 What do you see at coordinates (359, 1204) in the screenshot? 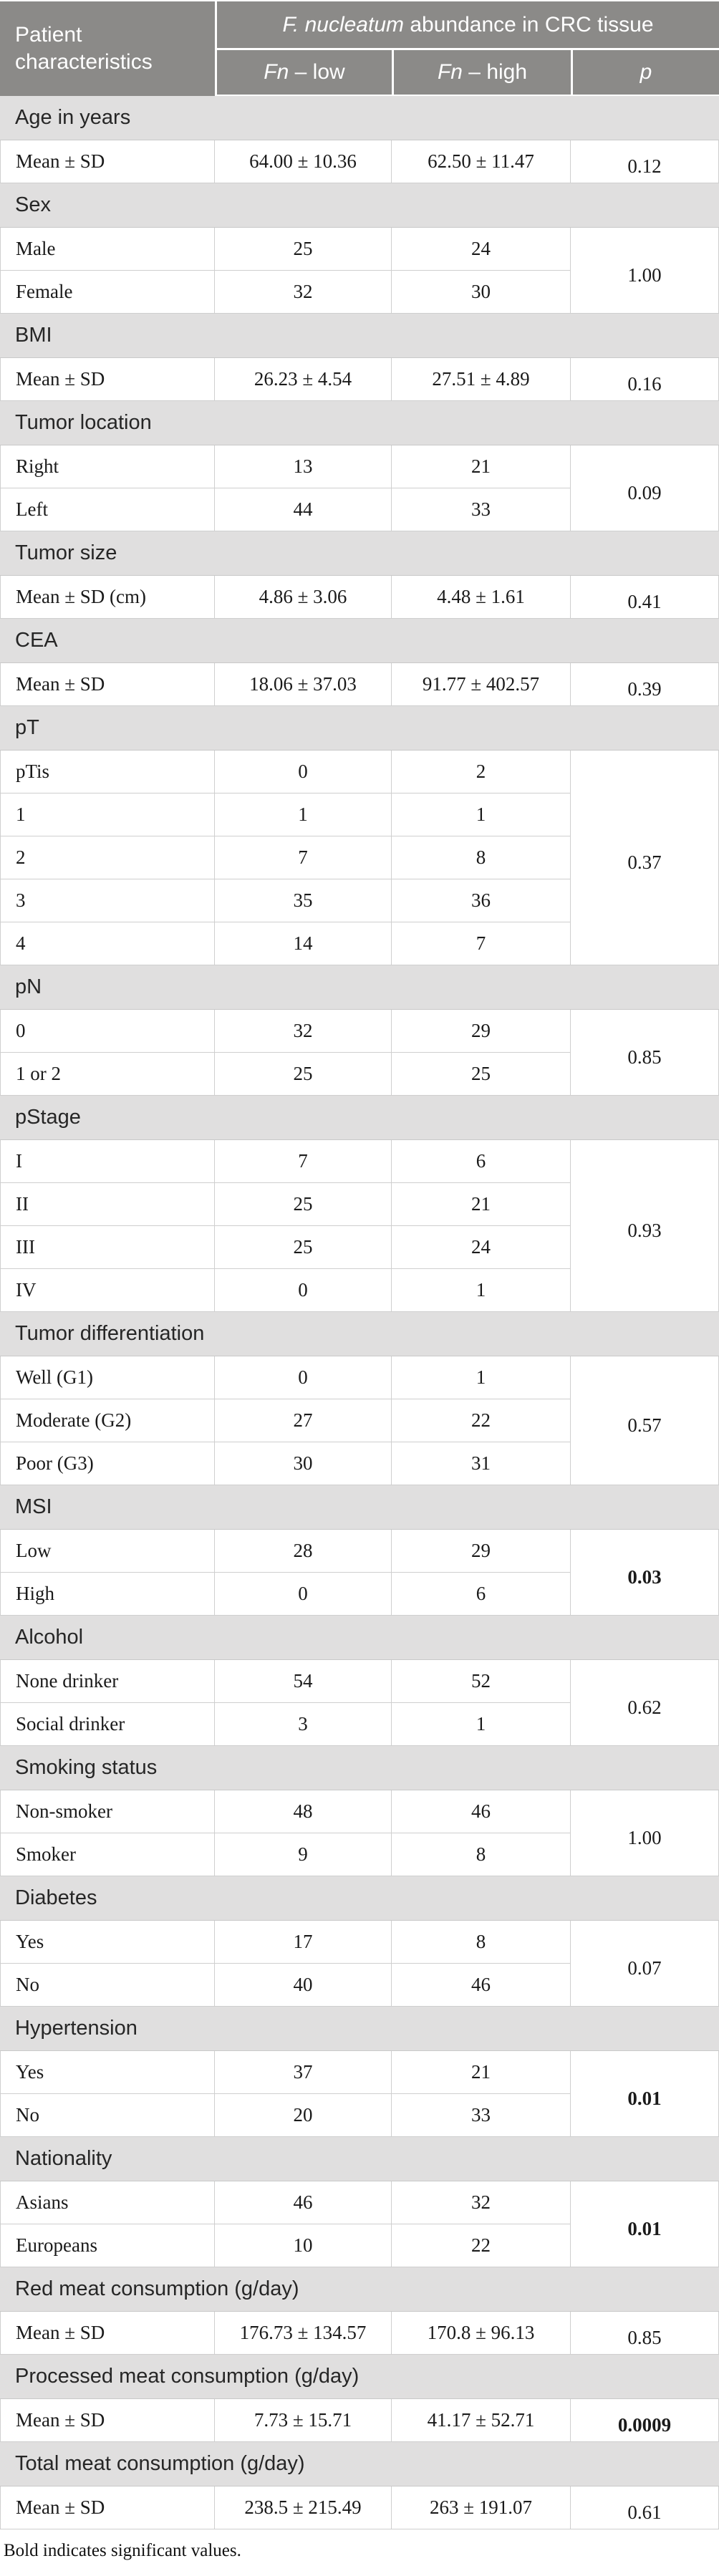
I see `table-row: II 25 21` at bounding box center [359, 1204].